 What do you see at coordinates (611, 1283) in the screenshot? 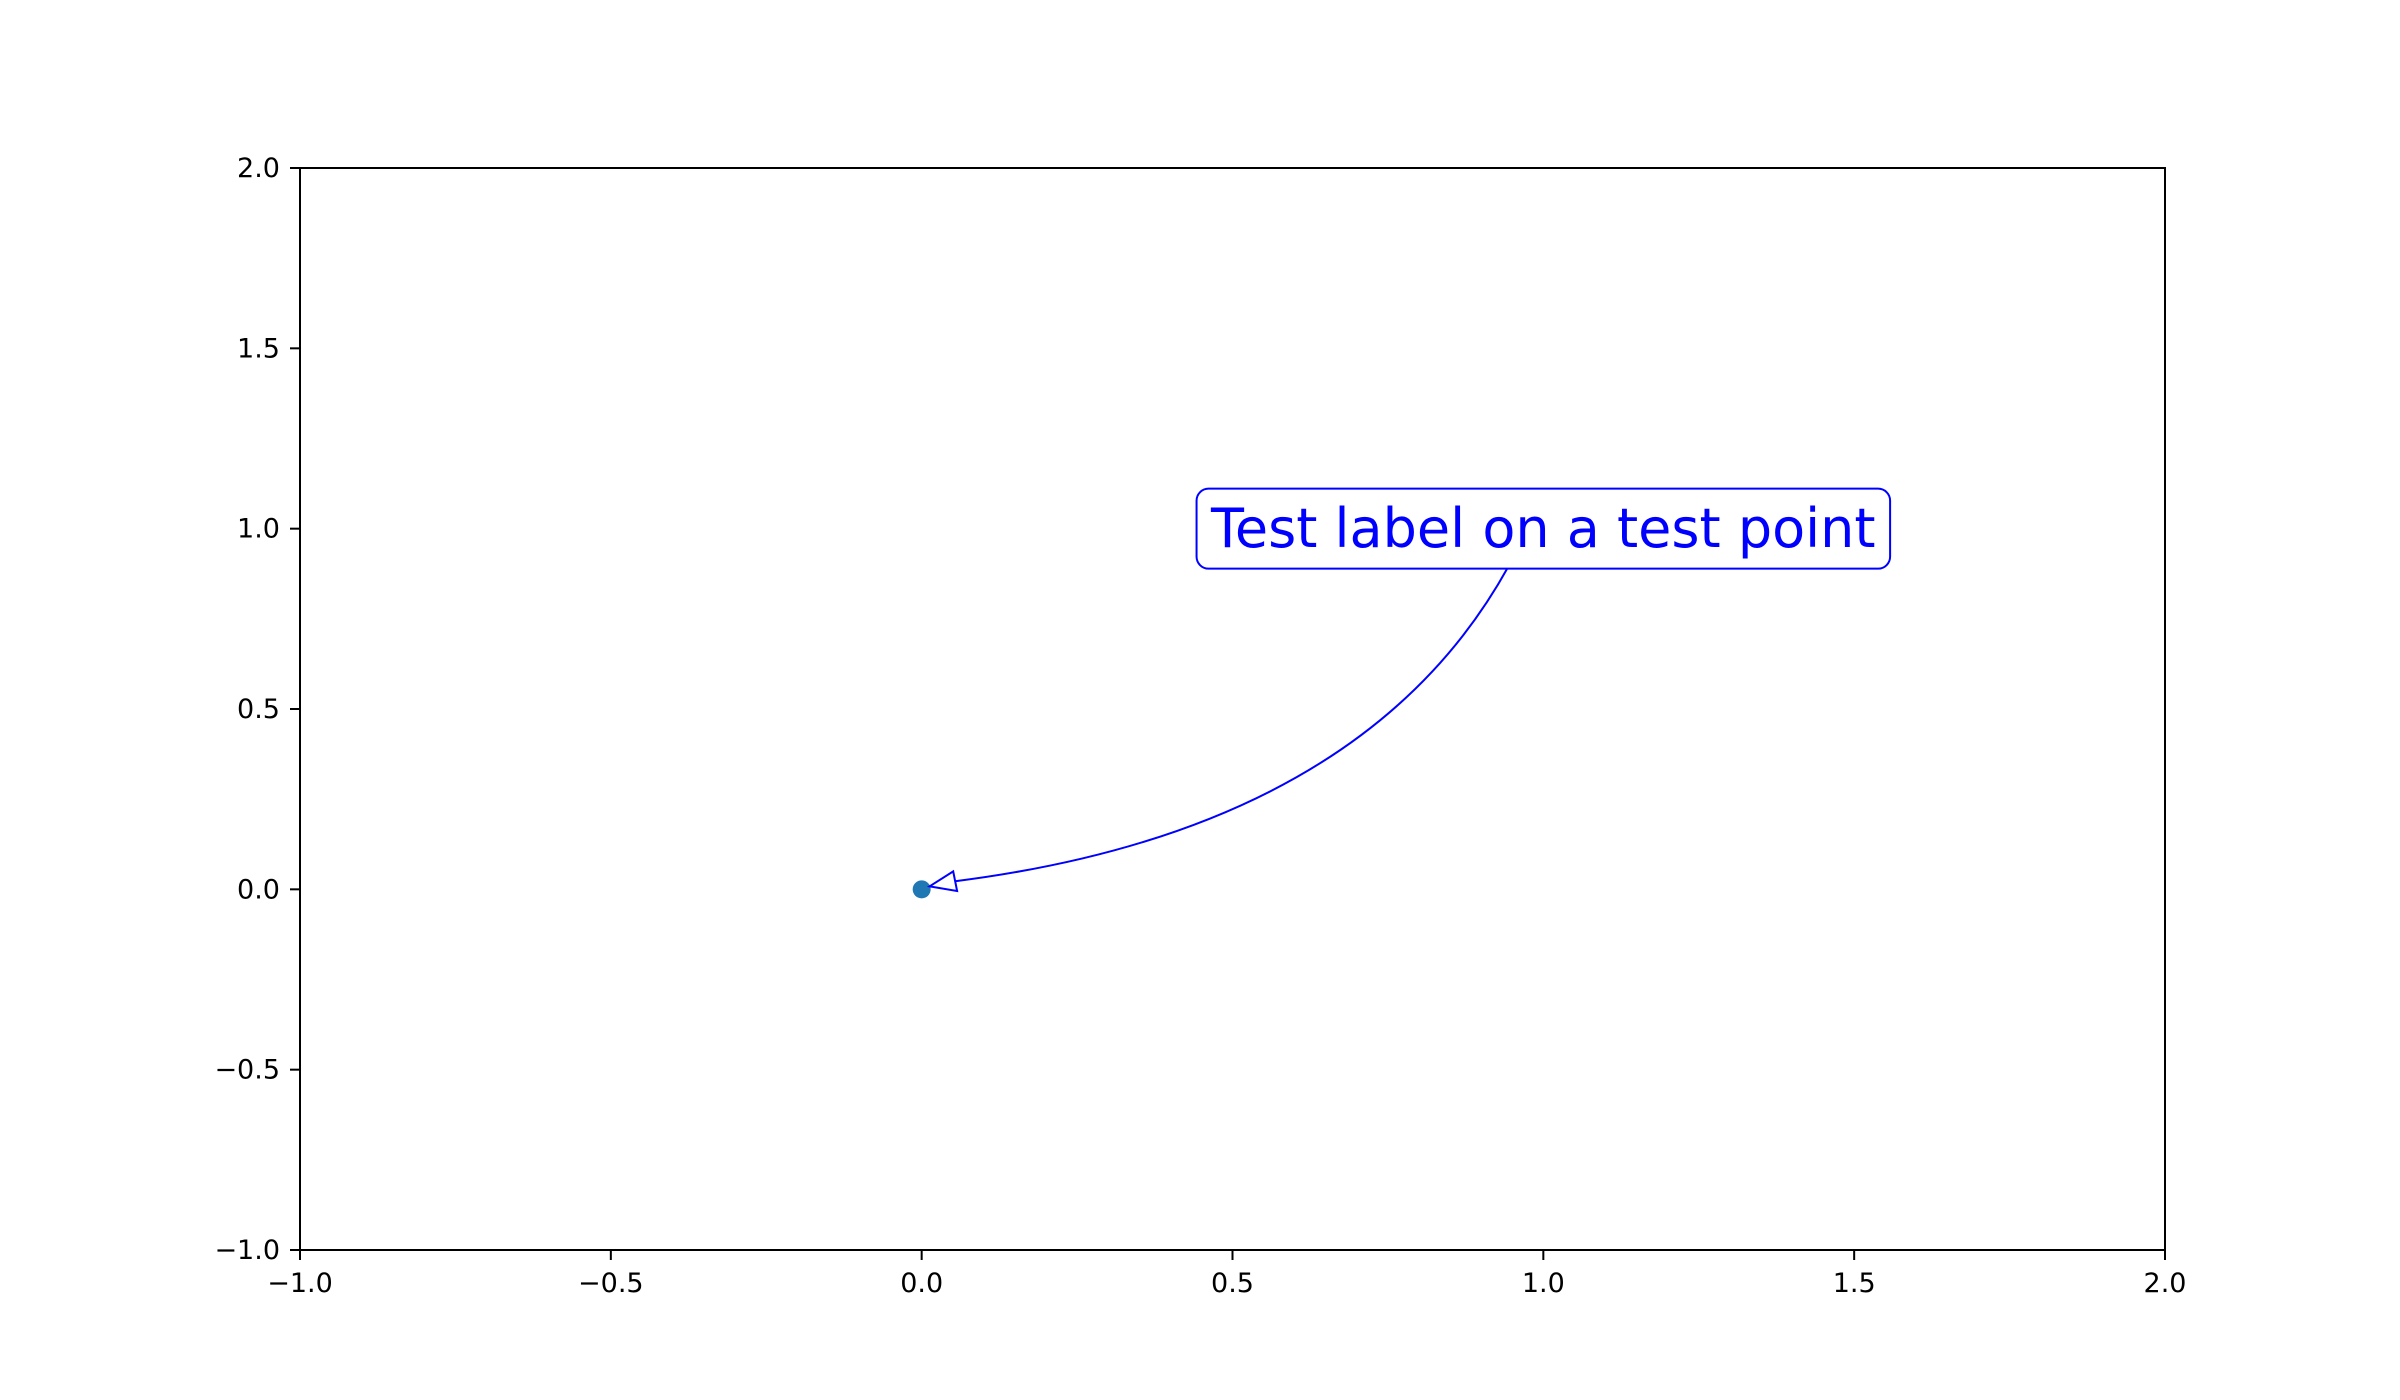
I see `x-tick-label: −0.5` at bounding box center [611, 1283].